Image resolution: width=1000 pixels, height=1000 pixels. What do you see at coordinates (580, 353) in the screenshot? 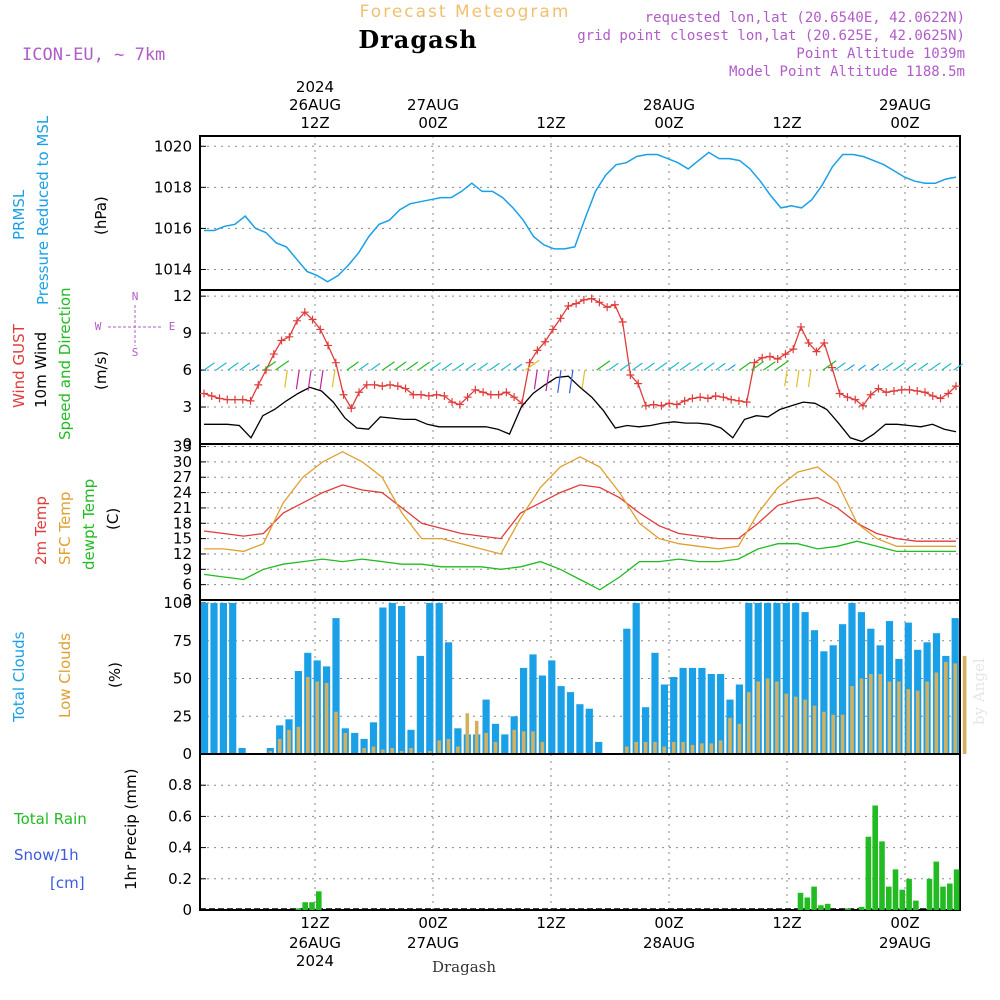
I see `wind-gust-line` at bounding box center [580, 353].